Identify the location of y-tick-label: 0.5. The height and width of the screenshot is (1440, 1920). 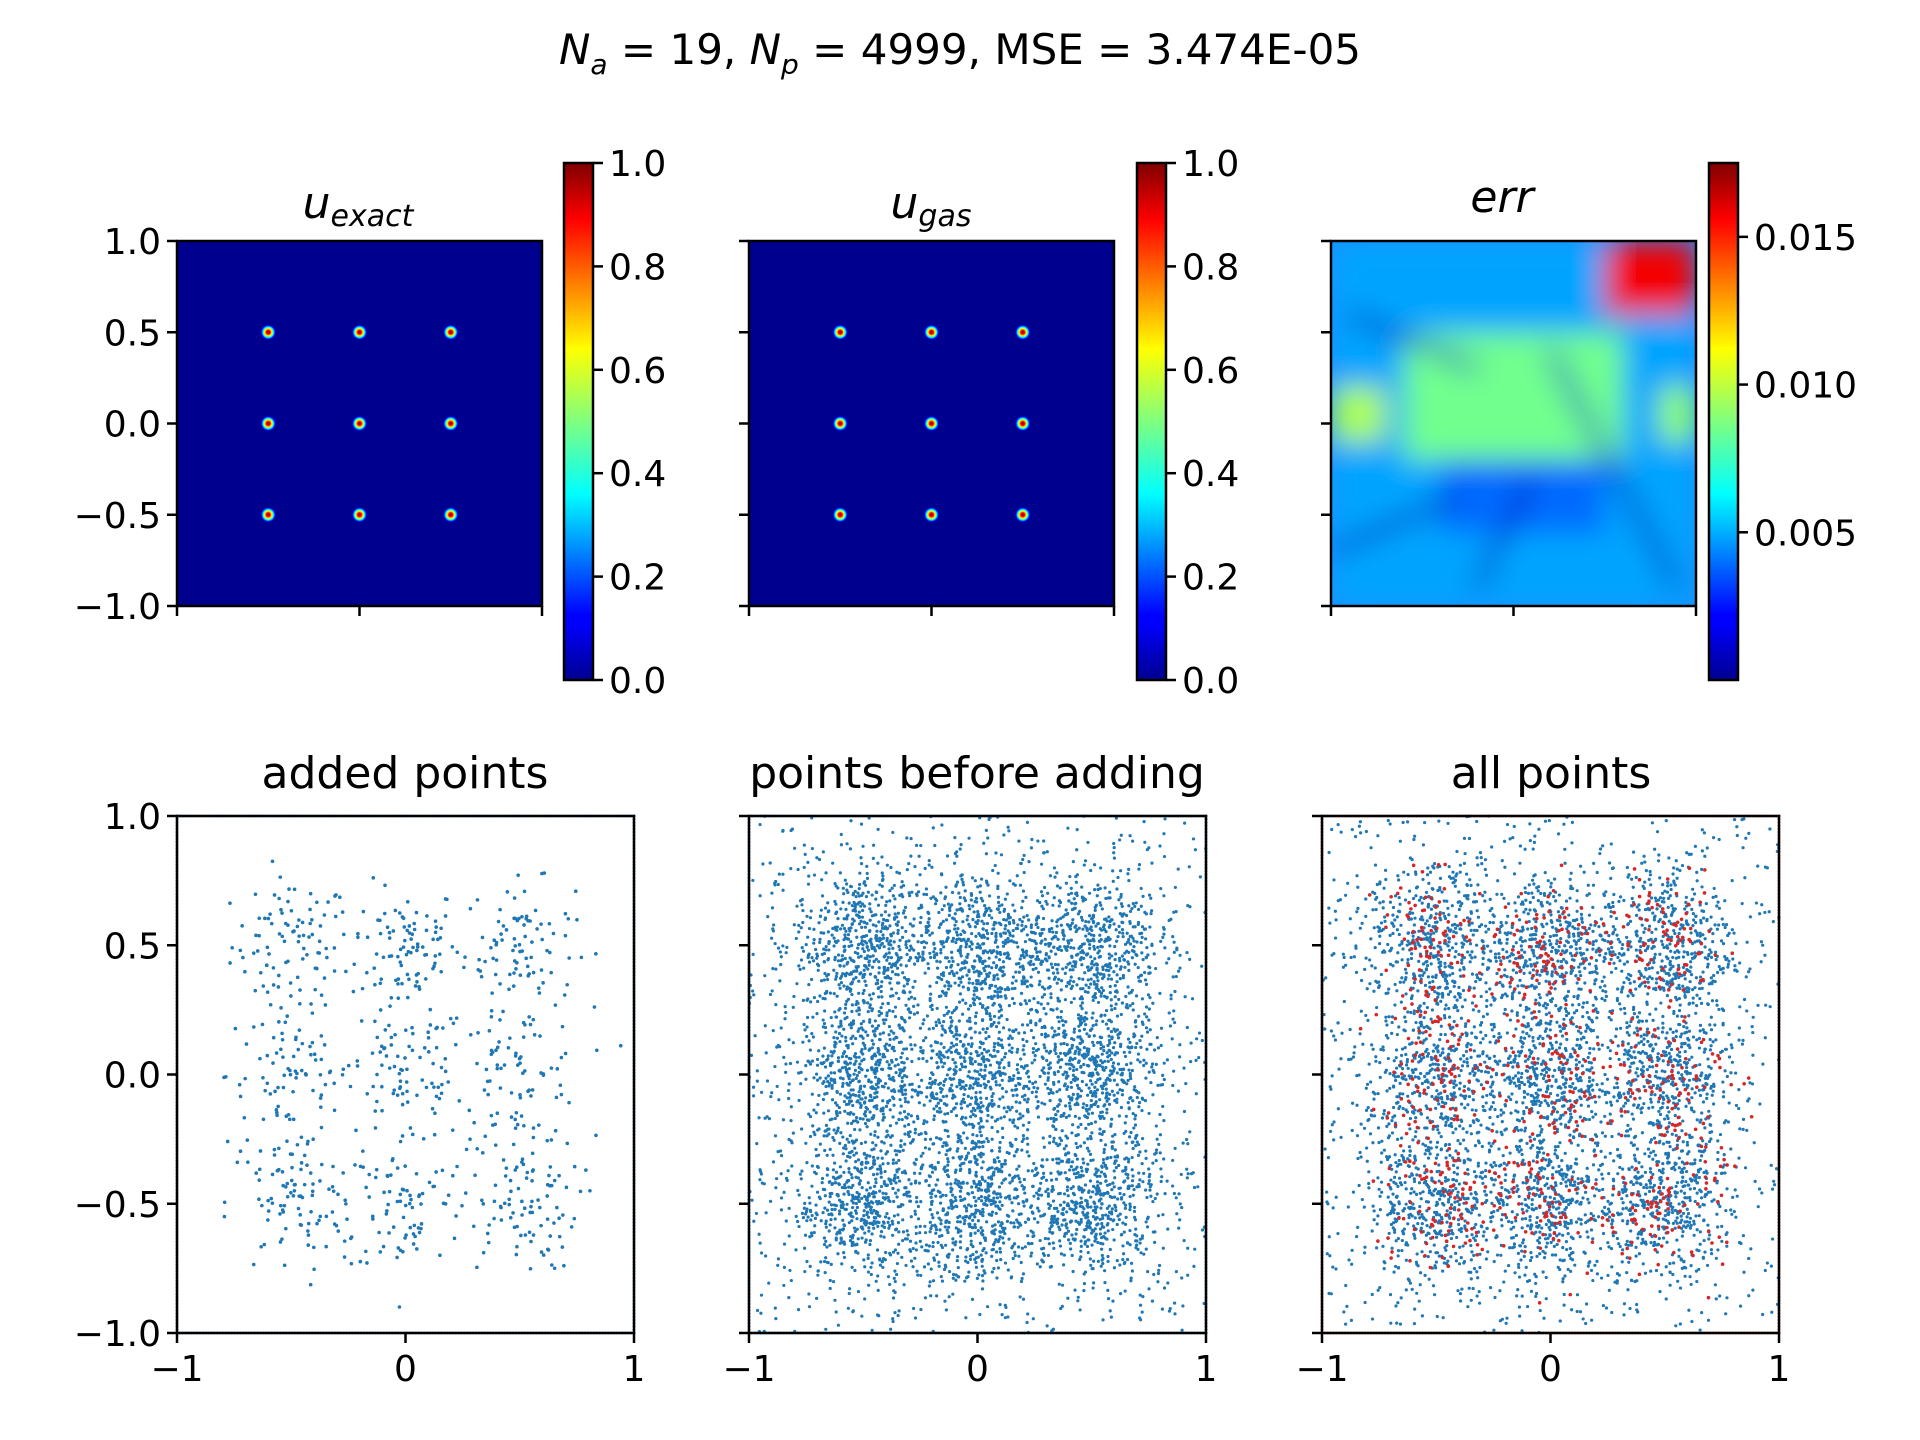
(132, 333).